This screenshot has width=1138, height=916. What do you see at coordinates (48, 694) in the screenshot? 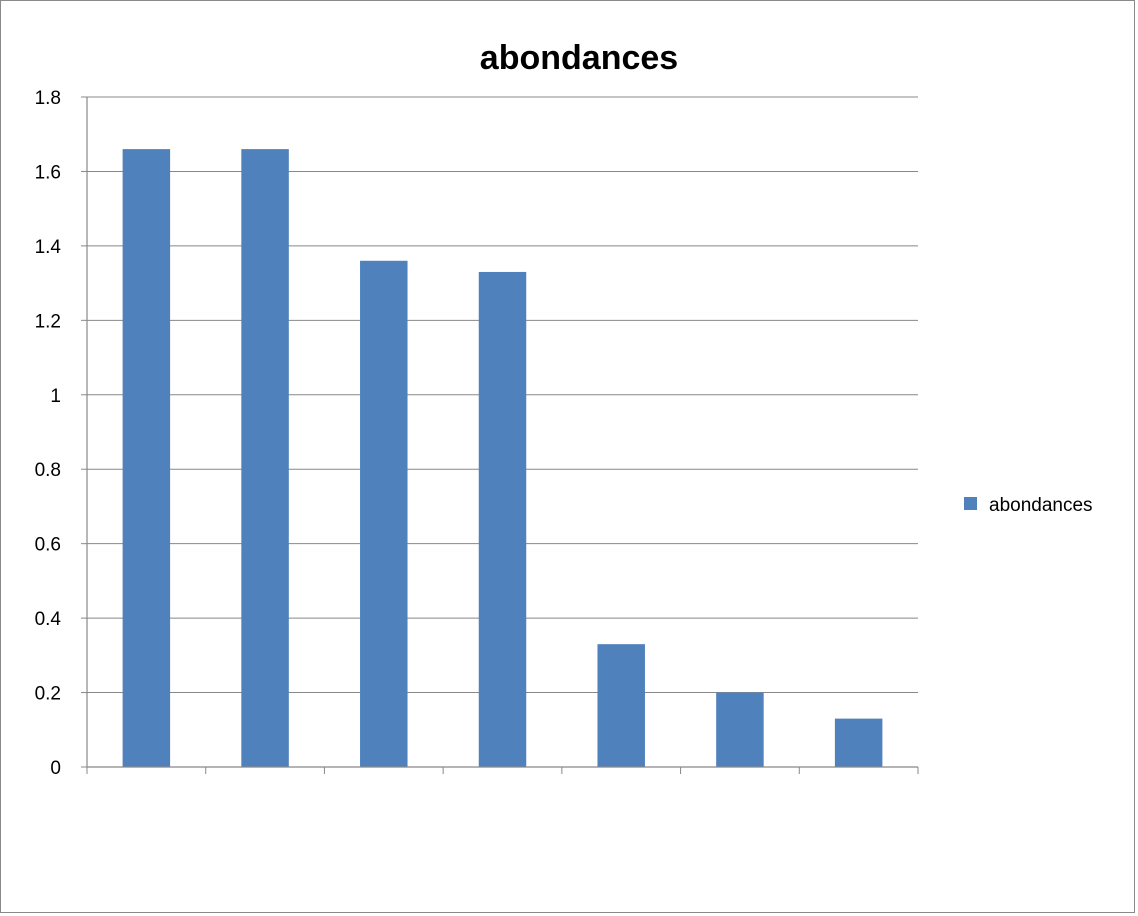
I see `y-tick-label: 0.2` at bounding box center [48, 694].